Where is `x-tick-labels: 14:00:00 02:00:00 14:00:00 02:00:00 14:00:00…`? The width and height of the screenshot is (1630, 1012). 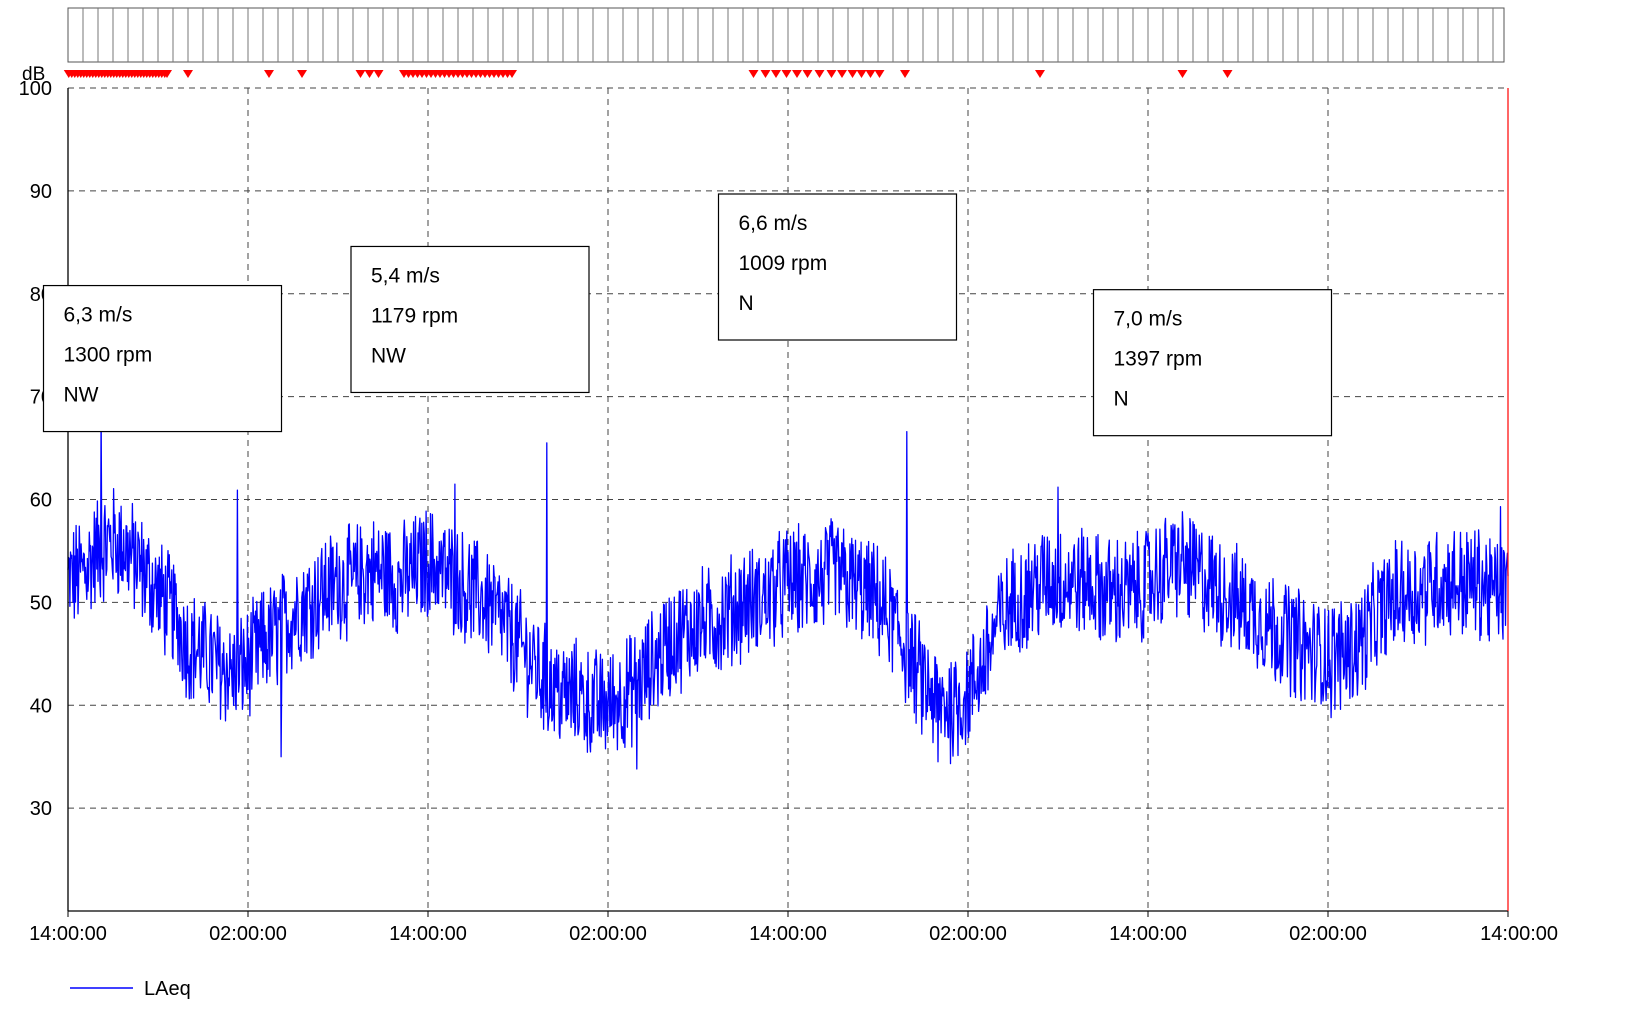 x-tick-labels: 14:00:00 02:00:00 14:00:00 02:00:00 14:00:00… is located at coordinates (793, 928).